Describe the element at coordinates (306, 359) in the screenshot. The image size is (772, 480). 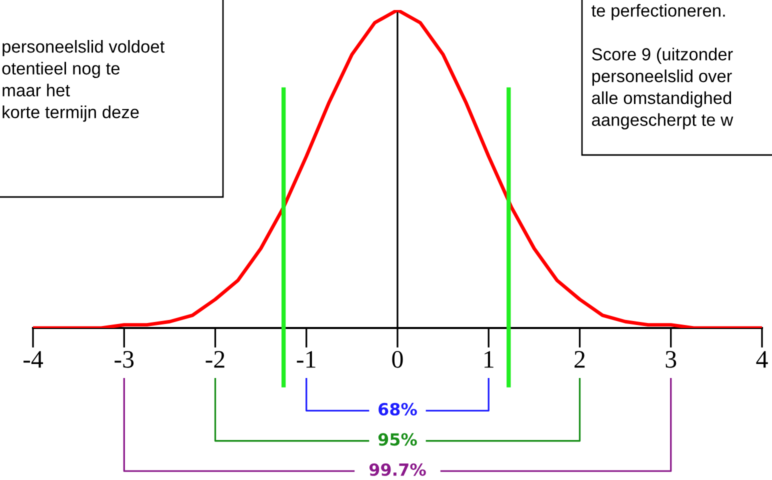
I see `x-tick-label: -1` at that location.